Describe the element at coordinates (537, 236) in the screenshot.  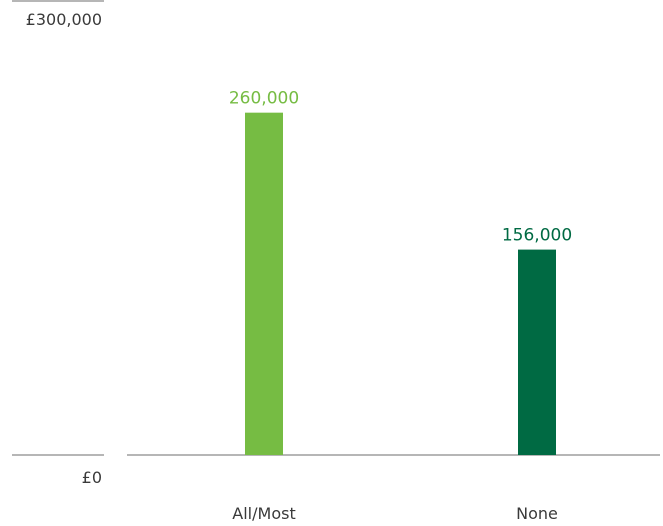
I see `bar-value-label: 156,000` at that location.